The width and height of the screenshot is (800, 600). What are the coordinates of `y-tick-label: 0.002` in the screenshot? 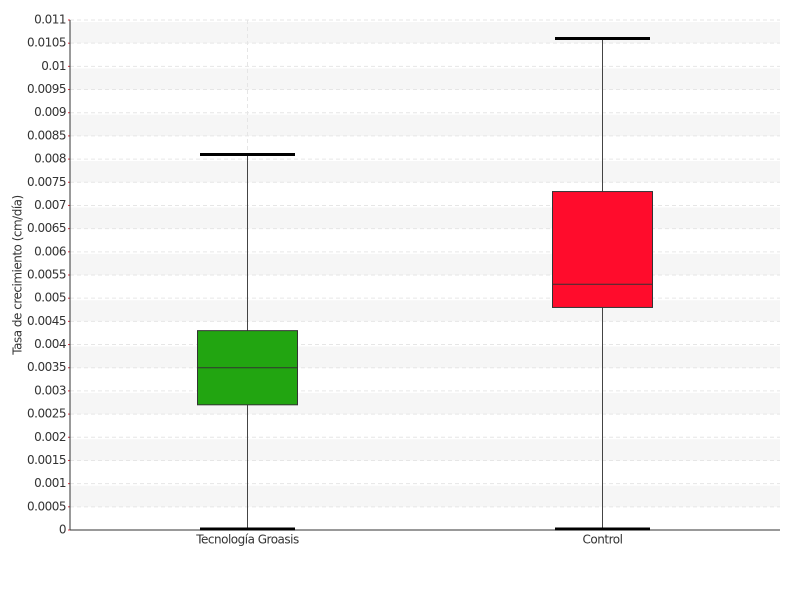 It's located at (50, 437).